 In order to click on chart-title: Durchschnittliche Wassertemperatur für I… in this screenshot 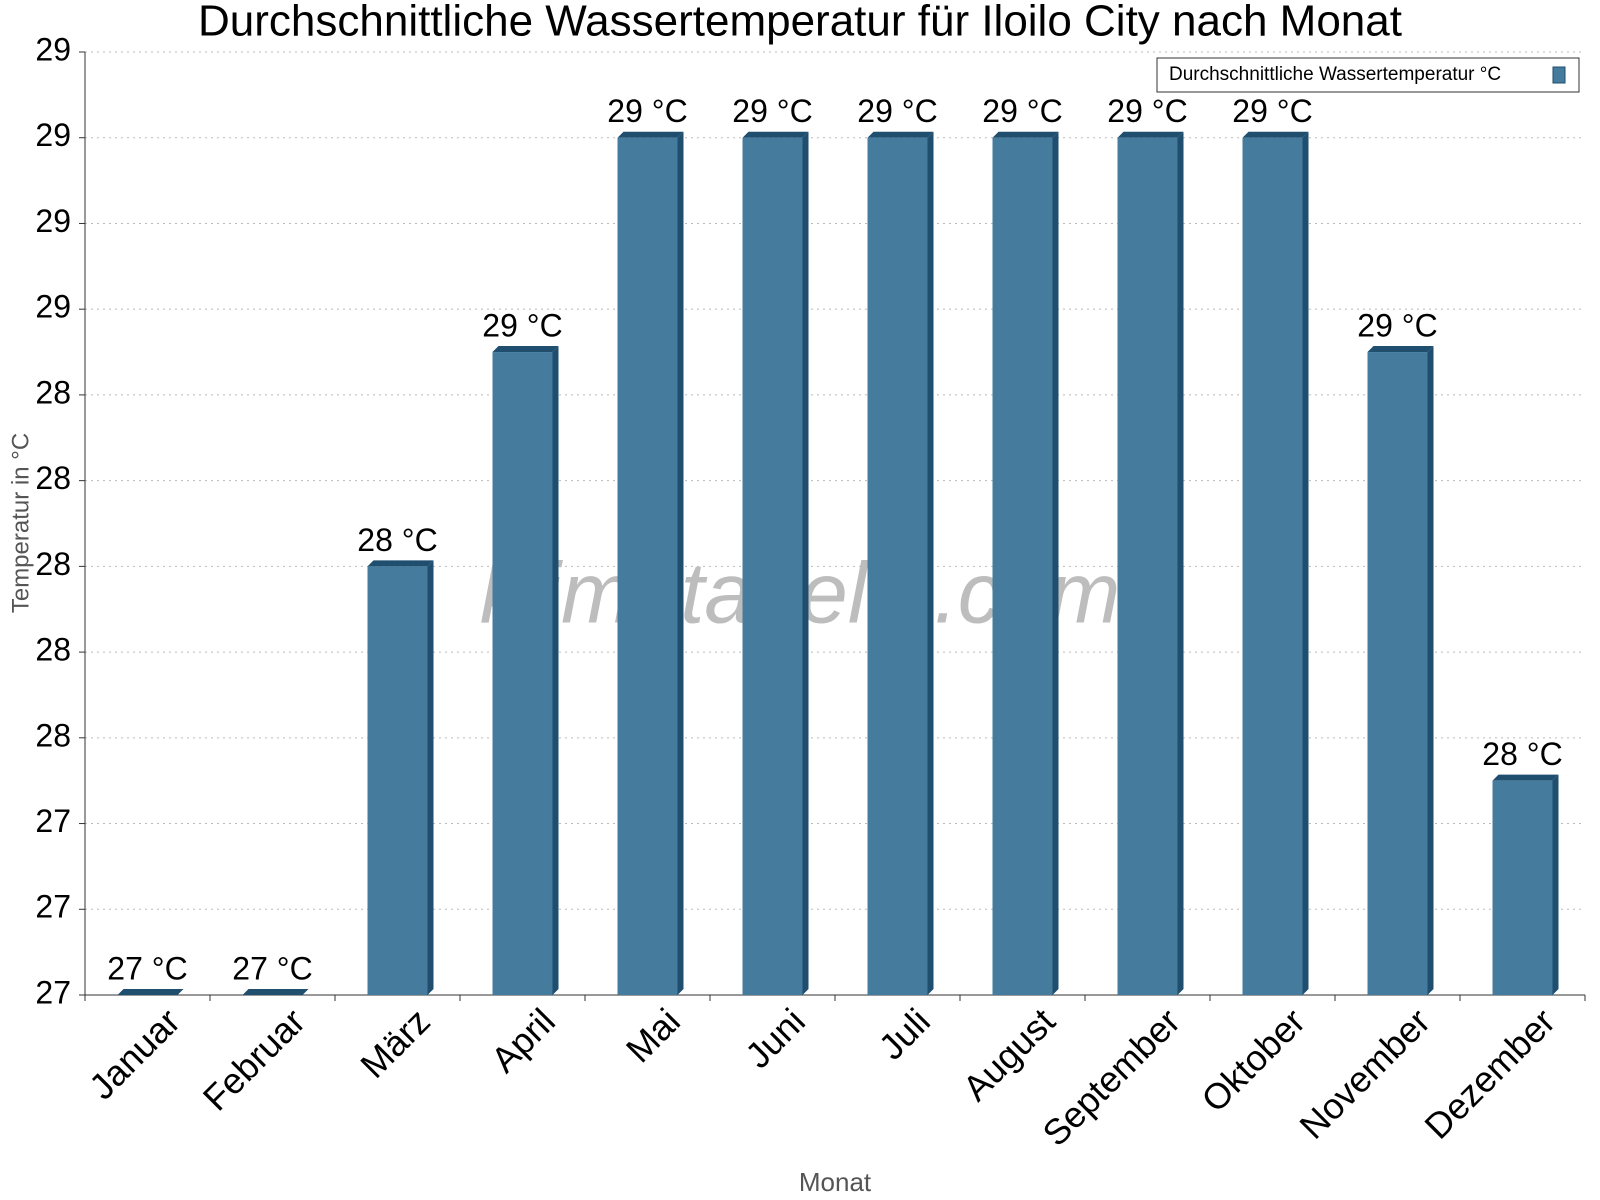, I will do `click(800, 23)`.